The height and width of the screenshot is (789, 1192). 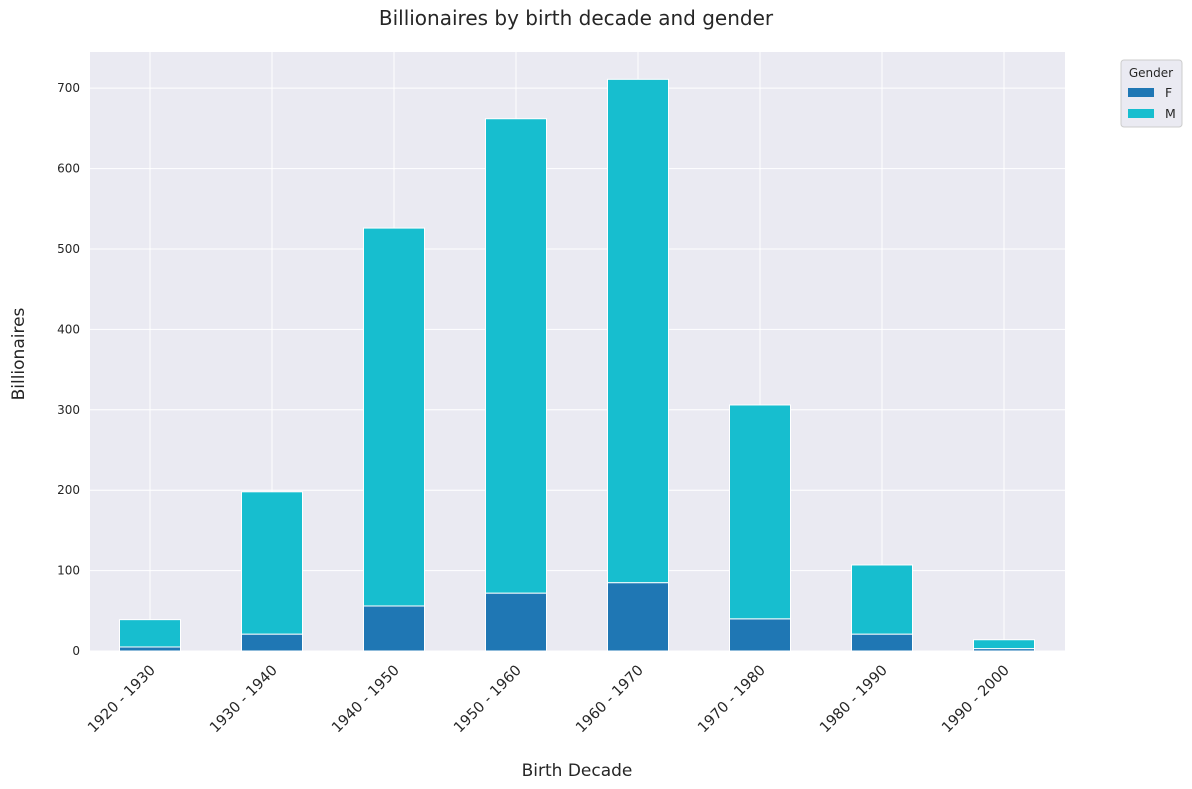 What do you see at coordinates (638, 331) in the screenshot?
I see `bar-m-1960-1970` at bounding box center [638, 331].